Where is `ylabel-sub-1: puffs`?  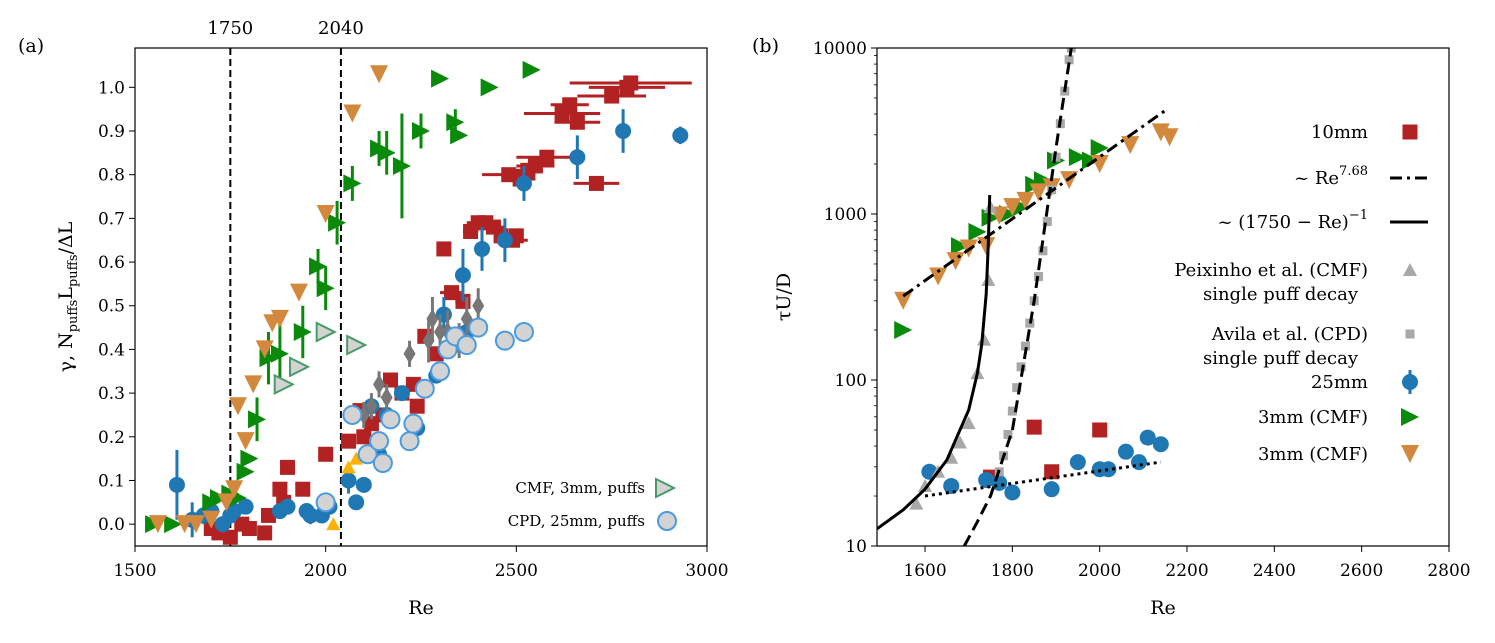 ylabel-sub-1: puffs is located at coordinates (73, 316).